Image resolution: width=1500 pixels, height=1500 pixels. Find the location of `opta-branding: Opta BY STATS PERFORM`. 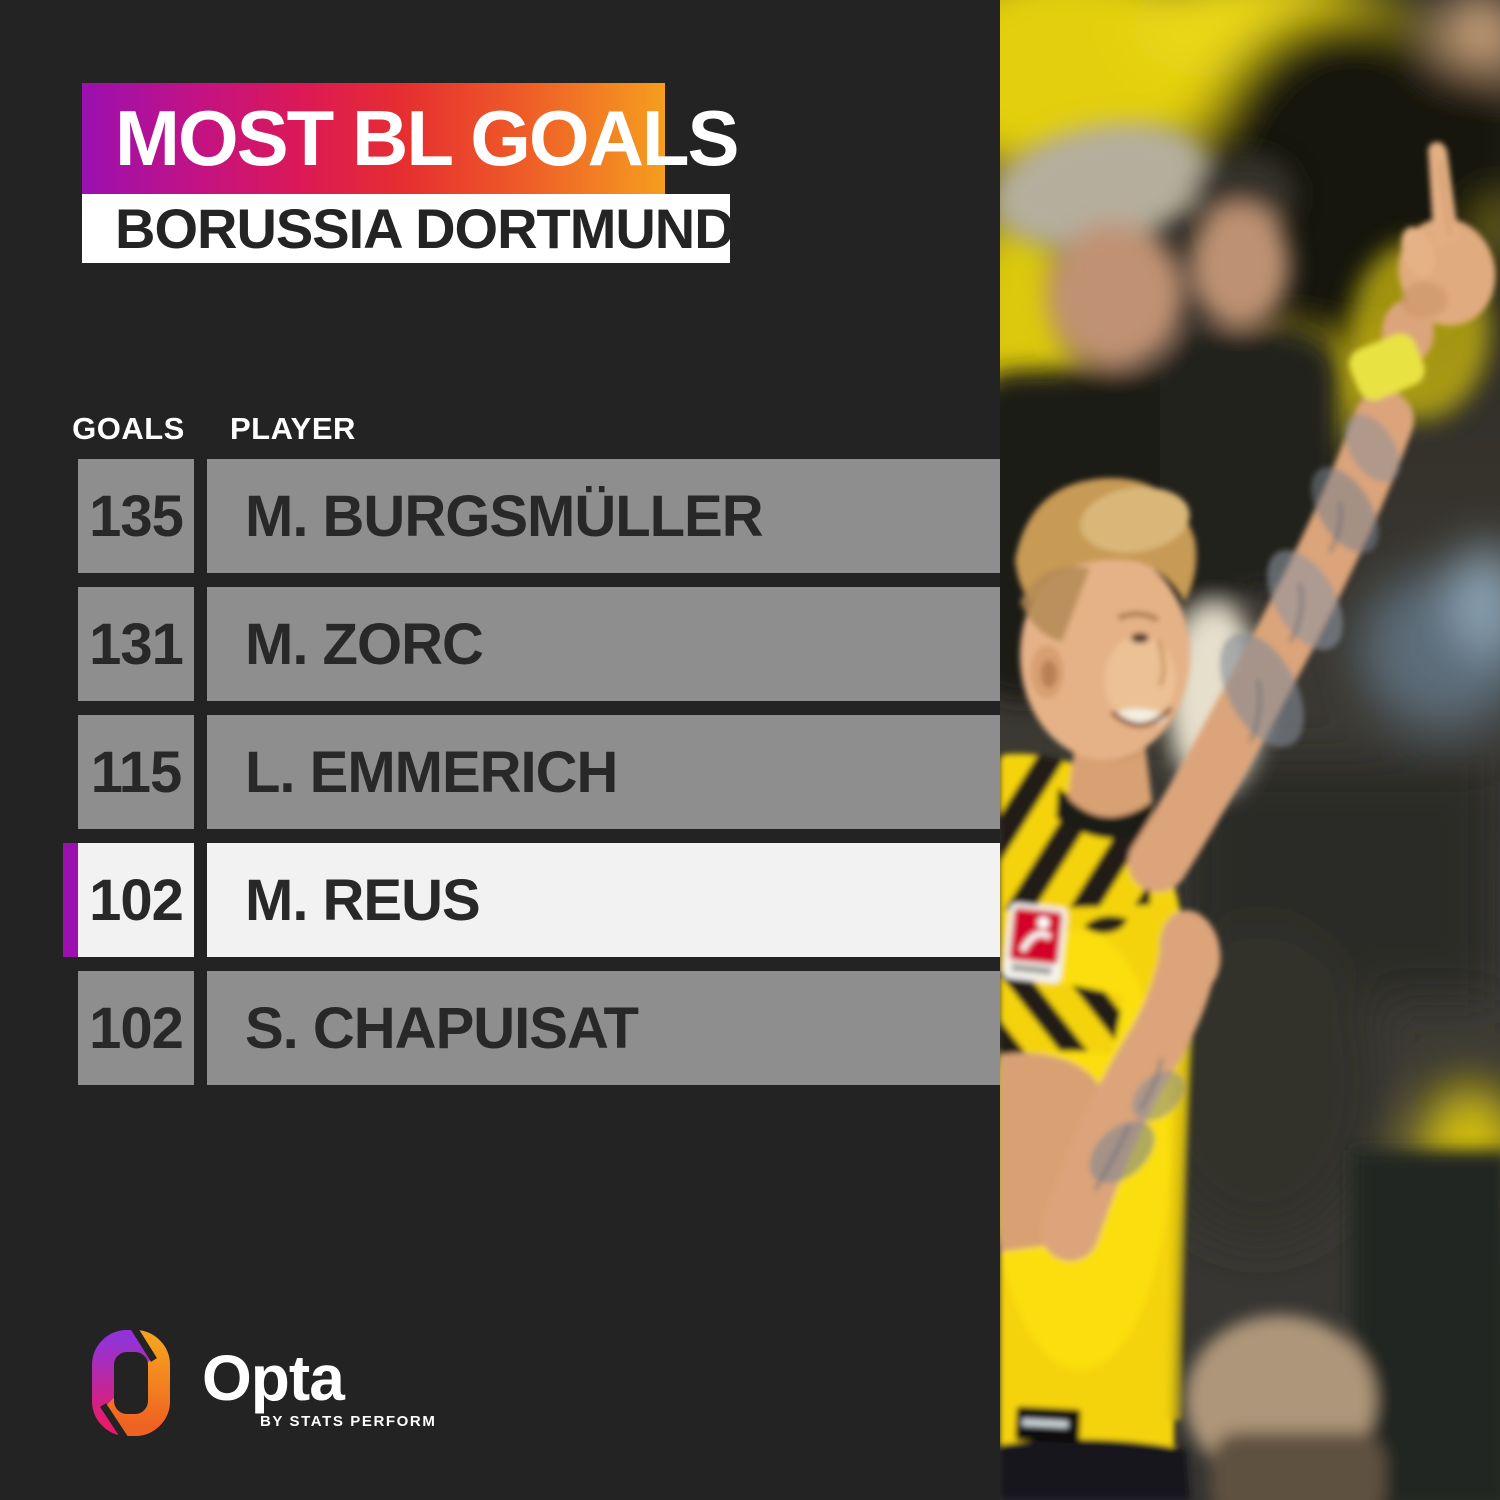

opta-branding: Opta BY STATS PERFORM is located at coordinates (264, 1383).